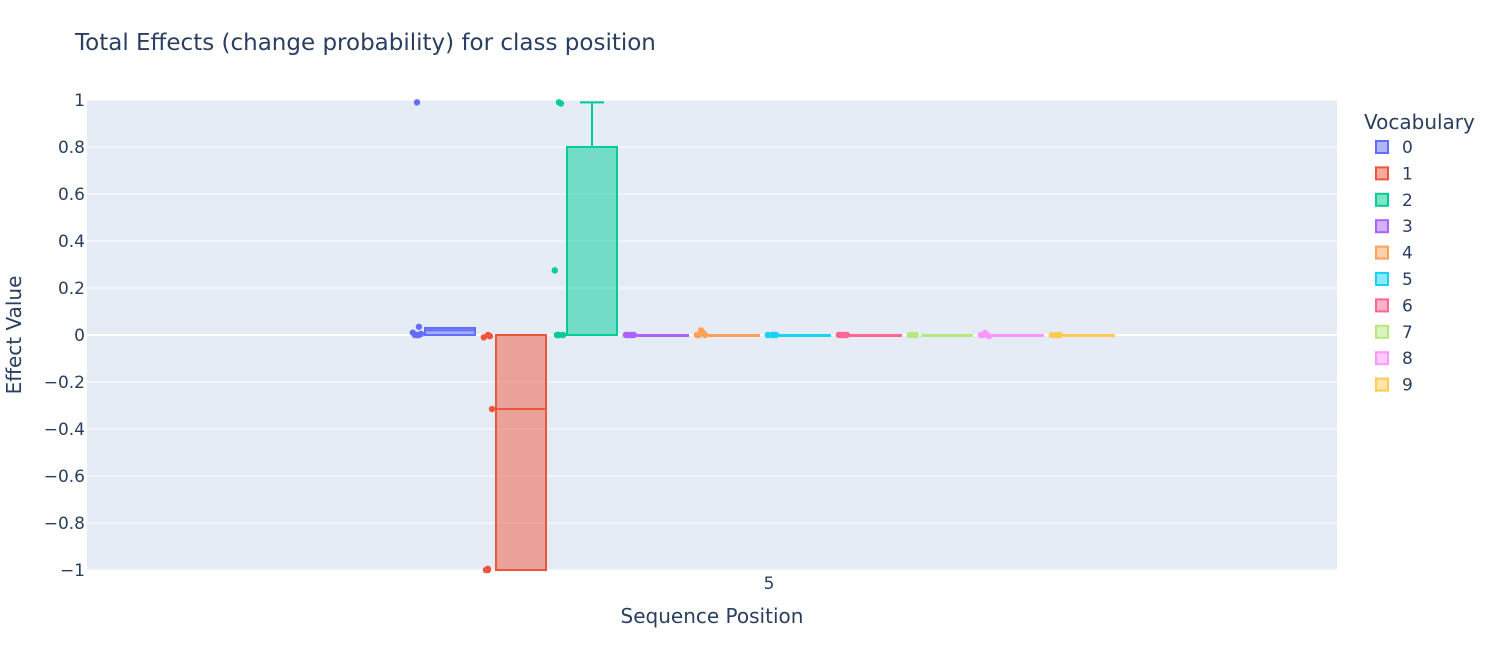 This screenshot has width=1500, height=650. I want to click on y-axis-title: Effect Value, so click(14, 335).